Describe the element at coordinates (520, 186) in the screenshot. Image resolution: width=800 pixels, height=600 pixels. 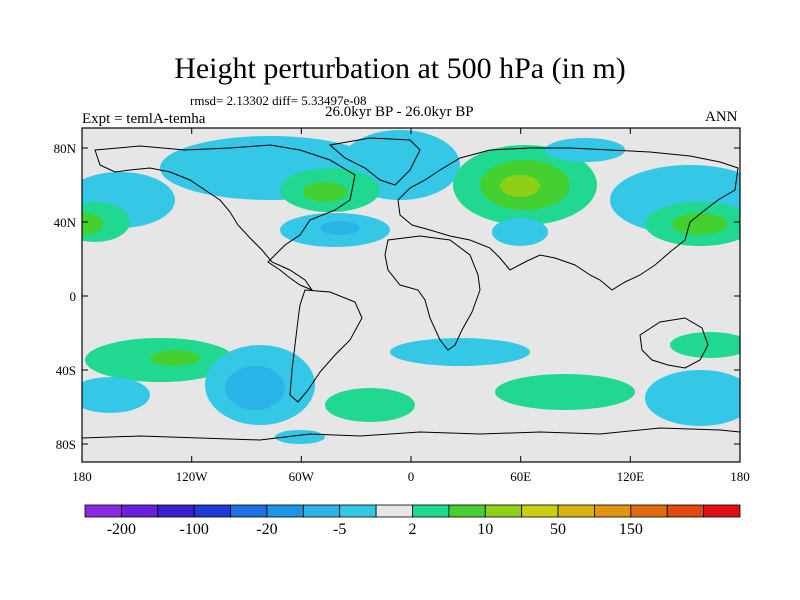
I see `anomaly-yellow-siberia-core` at that location.